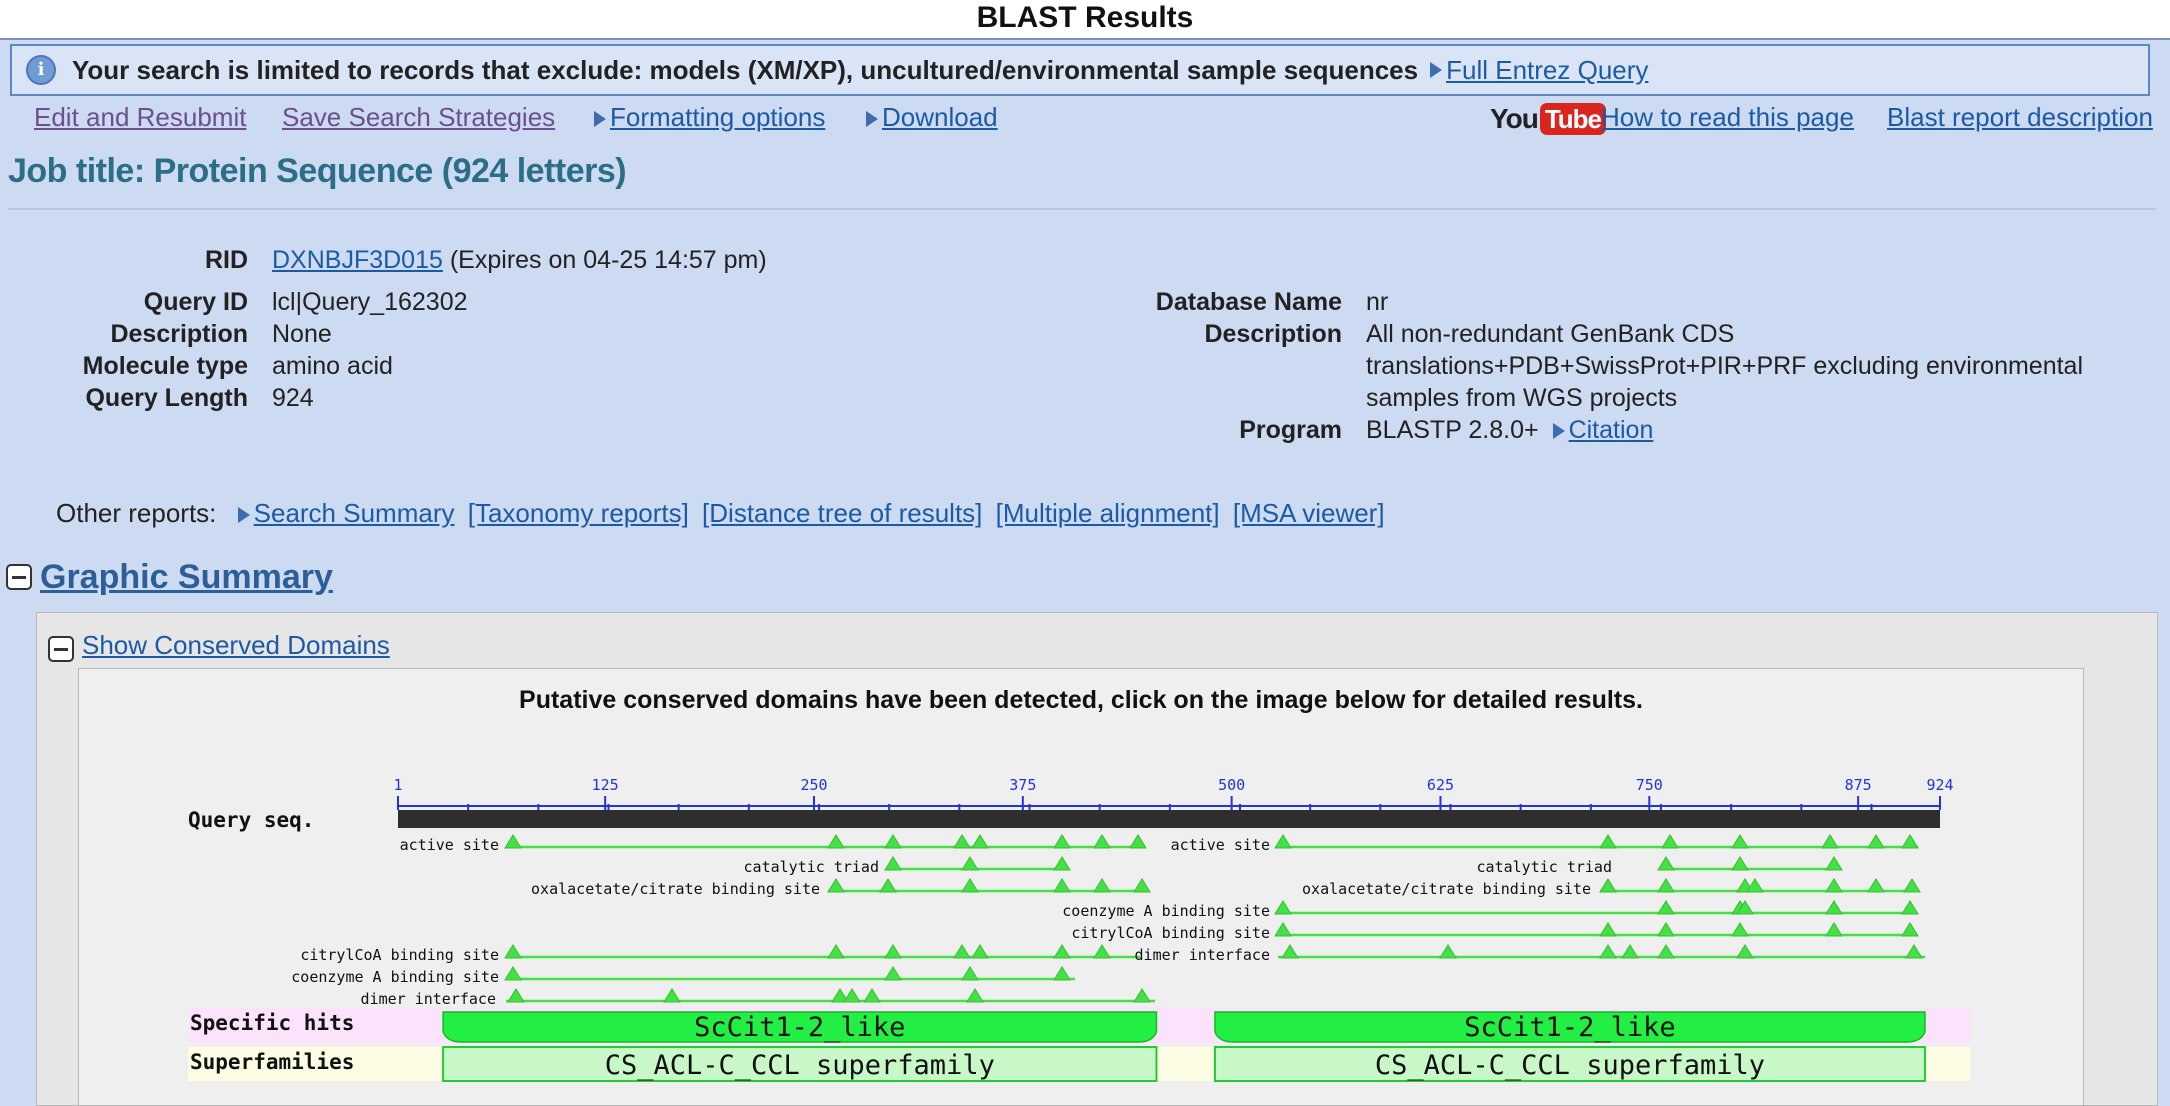 The height and width of the screenshot is (1106, 2170). What do you see at coordinates (1570, 1065) in the screenshot?
I see `superfamily-label-2: CS_ACL-C_CCL superfamily` at bounding box center [1570, 1065].